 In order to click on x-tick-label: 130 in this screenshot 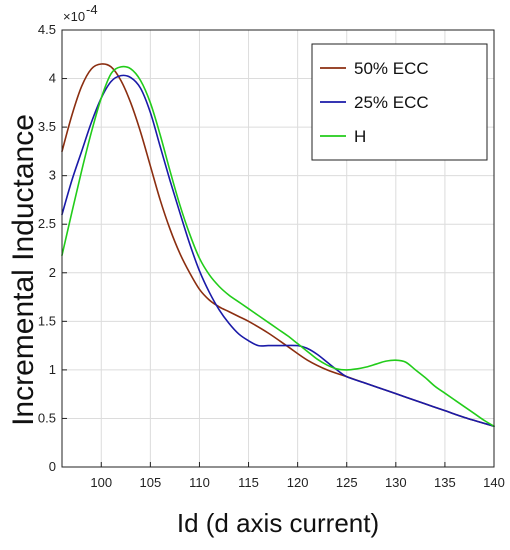, I will do `click(396, 482)`.